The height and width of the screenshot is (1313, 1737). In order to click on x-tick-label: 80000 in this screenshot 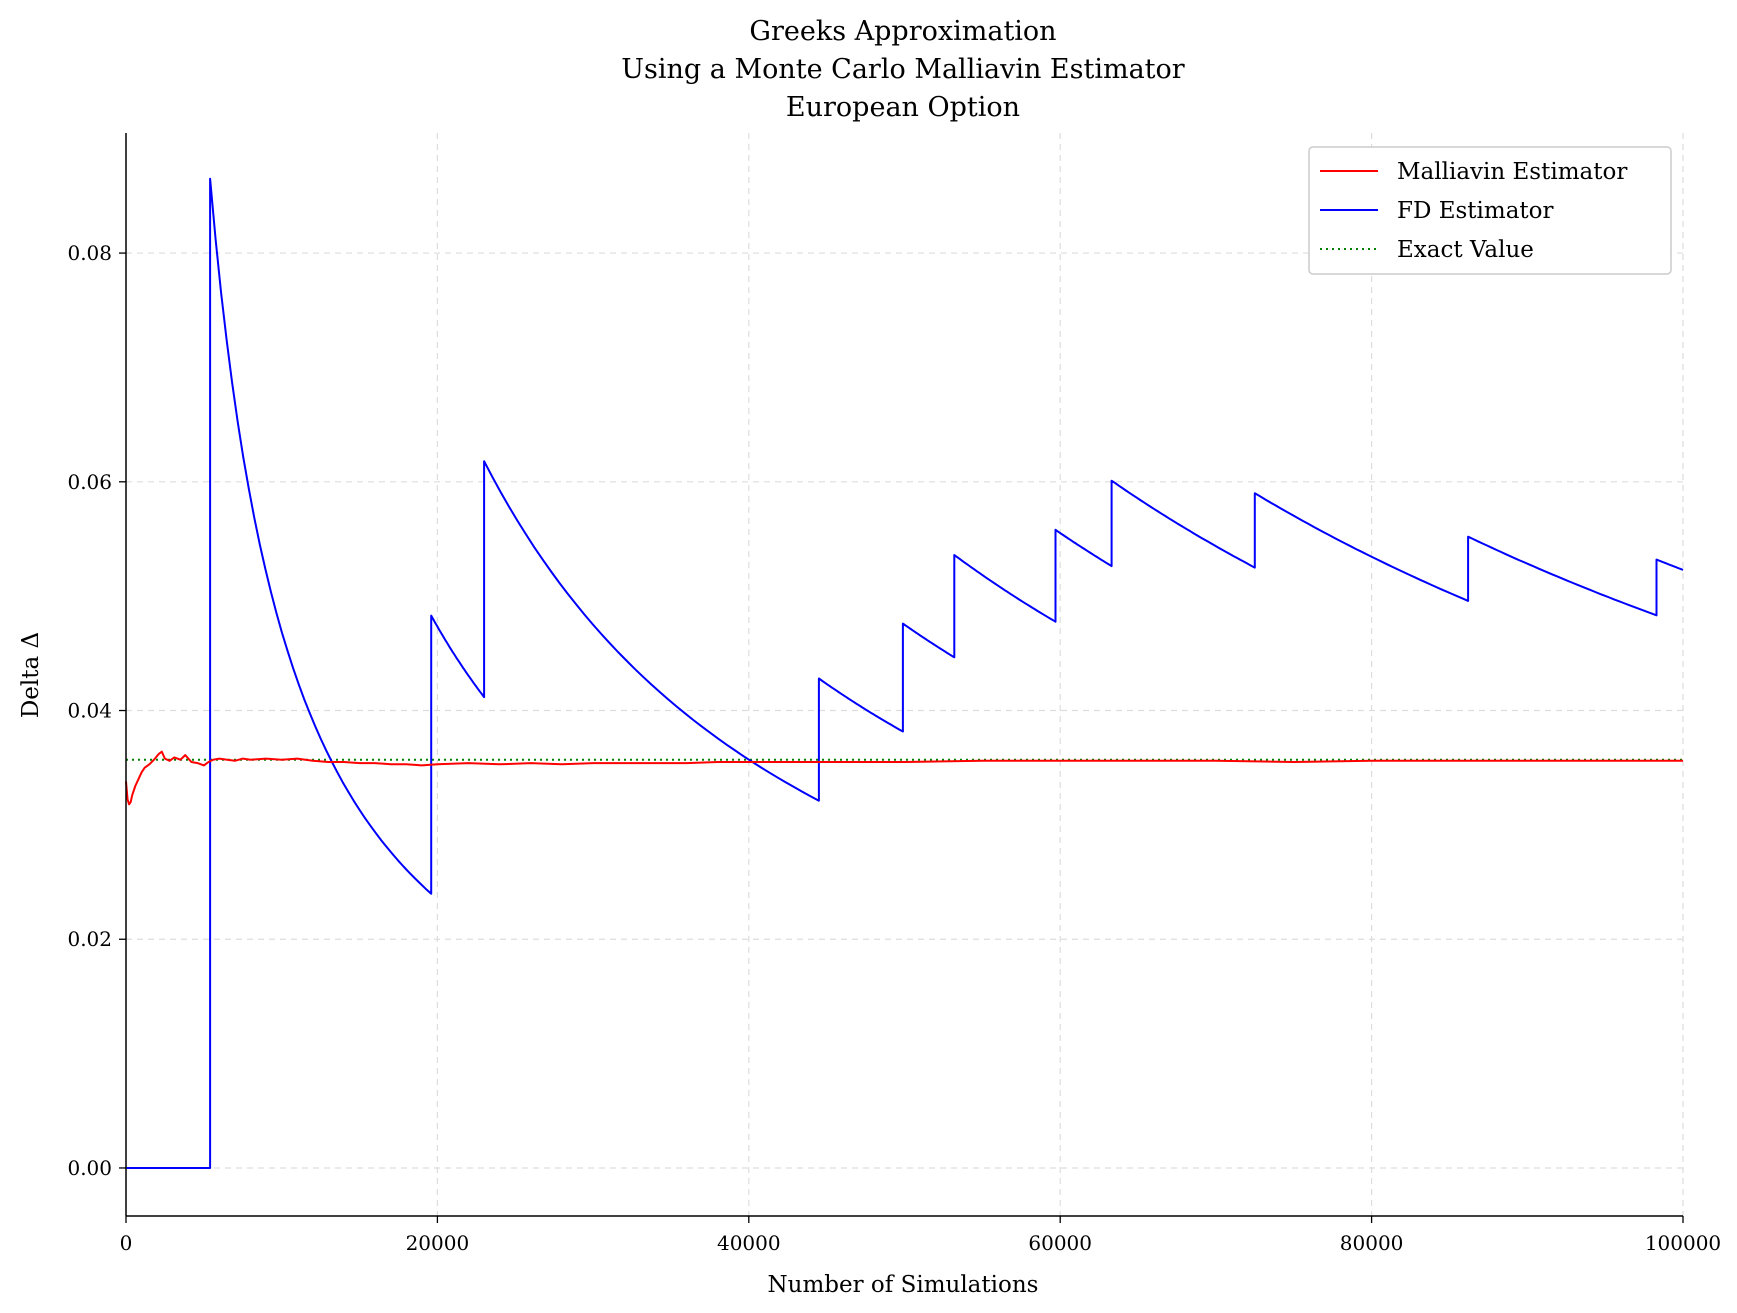, I will do `click(1372, 1243)`.